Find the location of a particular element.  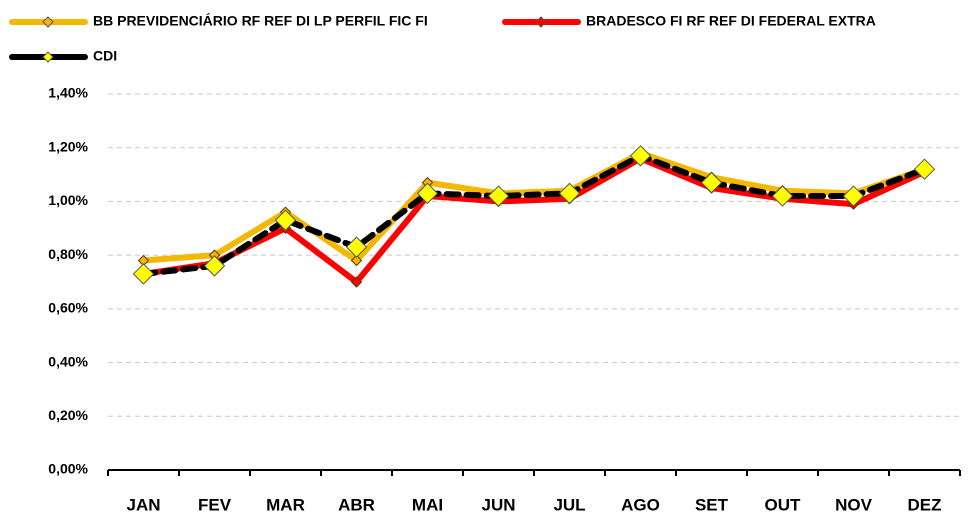

legend-label: BRADESCO FI RF REF DI FEDERAL EXTRA is located at coordinates (731, 21).